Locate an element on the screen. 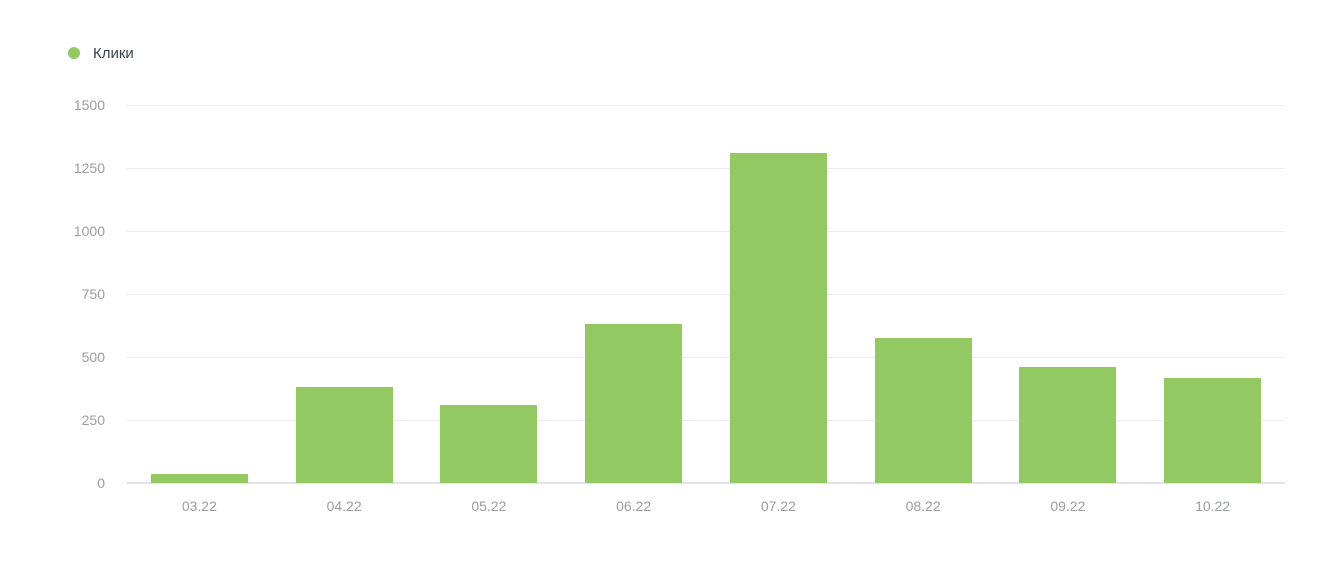 The image size is (1340, 565). y-axis-tick-label: 250 is located at coordinates (93, 420).